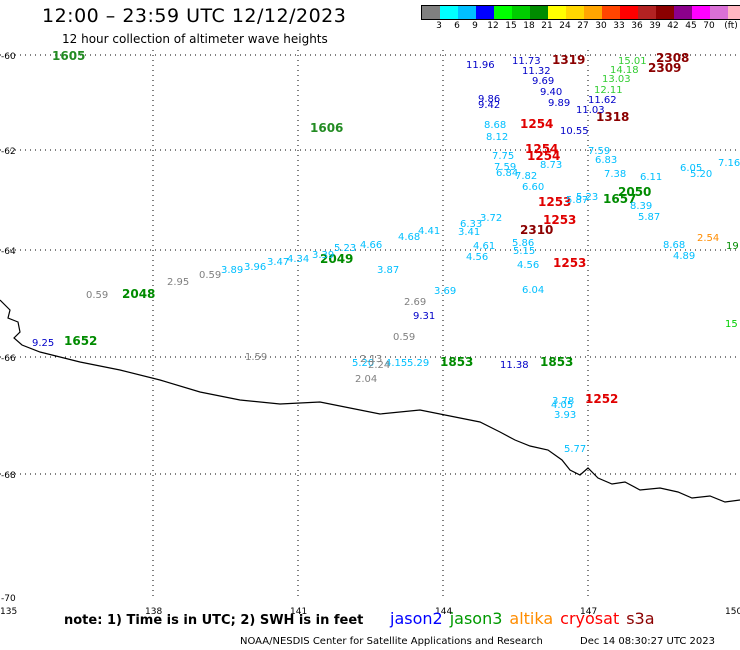 Image resolution: width=740 pixels, height=650 pixels. What do you see at coordinates (526, 61) in the screenshot?
I see `wave-height-label: 11.73` at bounding box center [526, 61].